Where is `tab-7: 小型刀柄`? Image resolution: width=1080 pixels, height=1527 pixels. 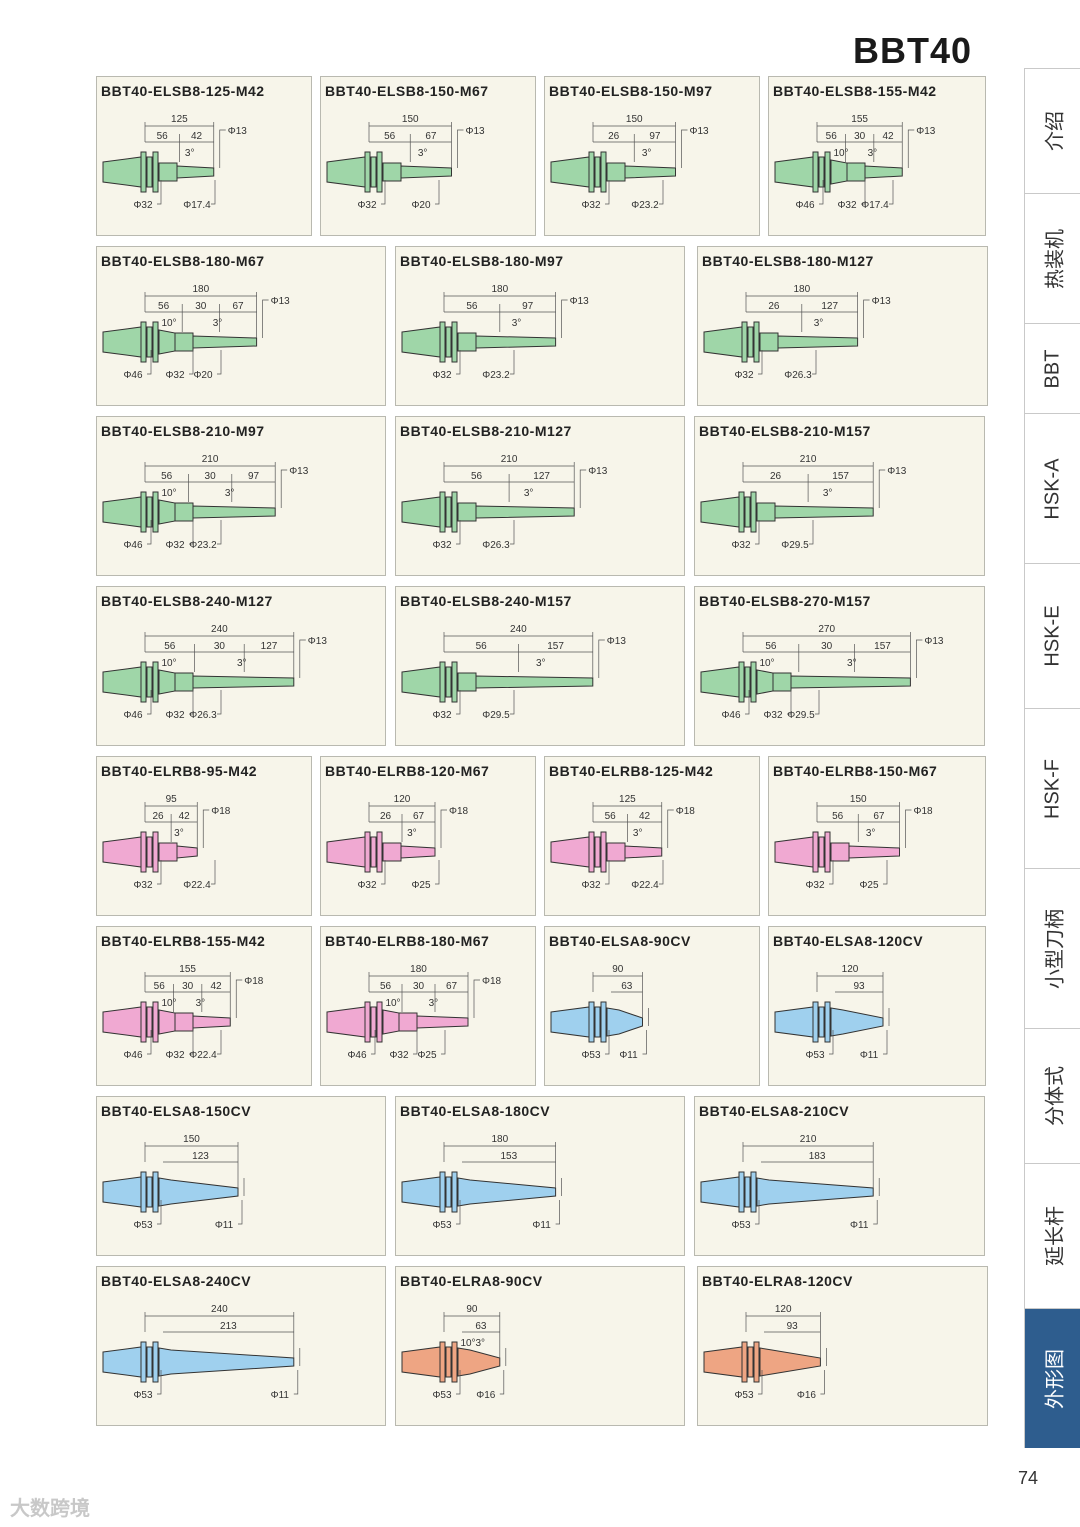
tab-7: 小型刀柄 is located at coordinates (1052, 948).